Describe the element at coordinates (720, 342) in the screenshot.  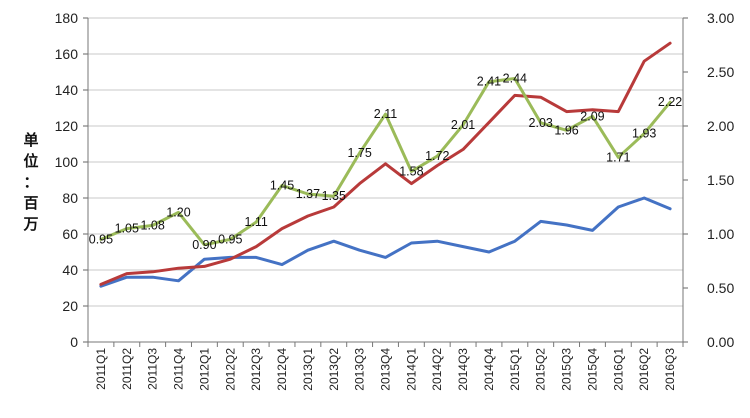
I see `right-tick-label: 0.00` at that location.